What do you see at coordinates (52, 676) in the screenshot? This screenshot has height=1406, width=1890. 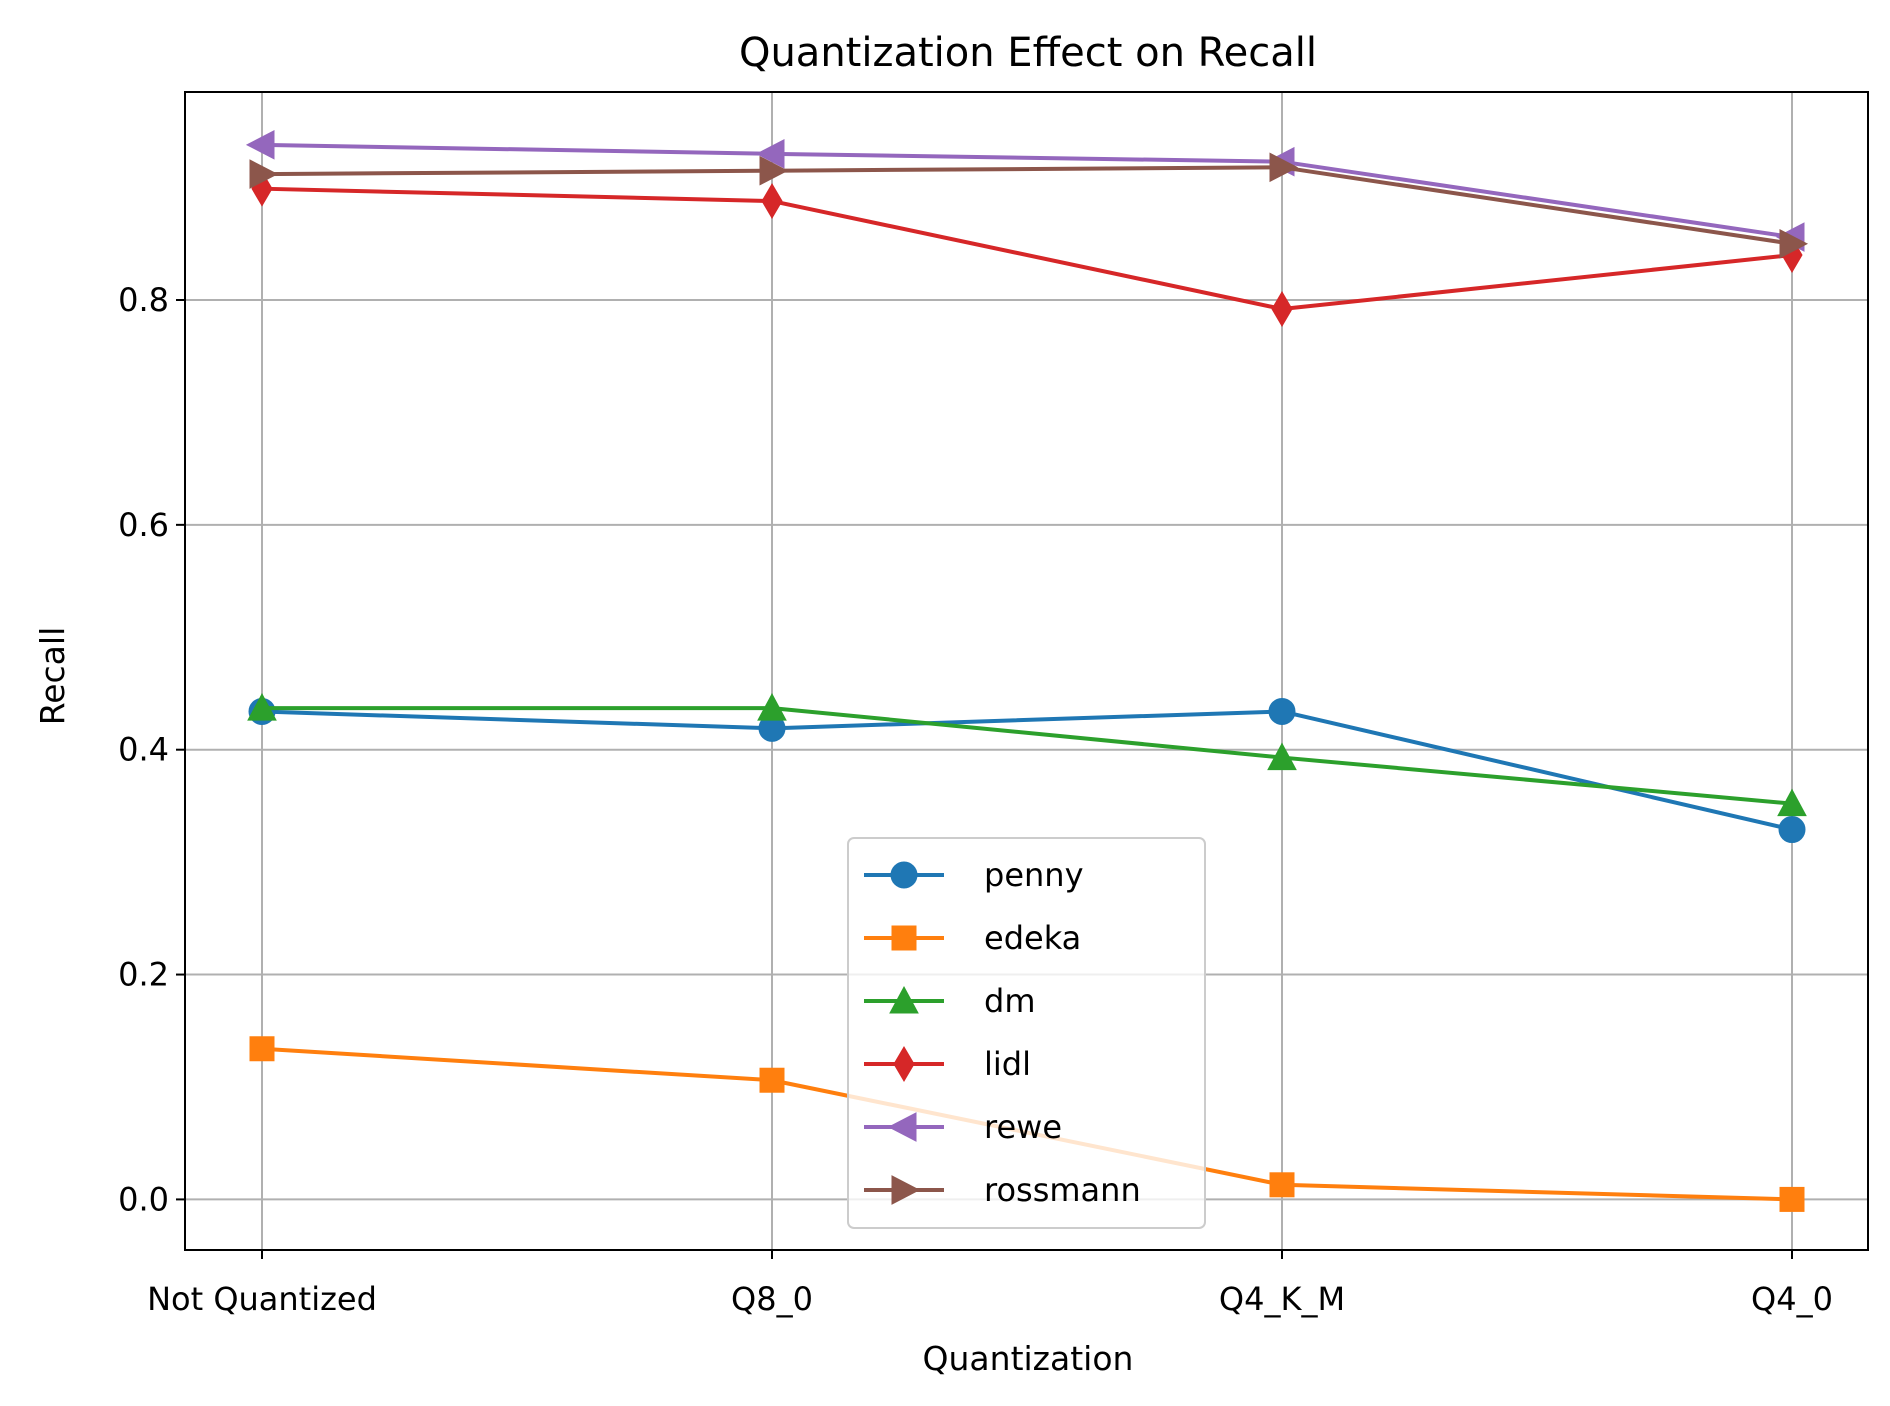 I see `y-axis-label: Recall` at bounding box center [52, 676].